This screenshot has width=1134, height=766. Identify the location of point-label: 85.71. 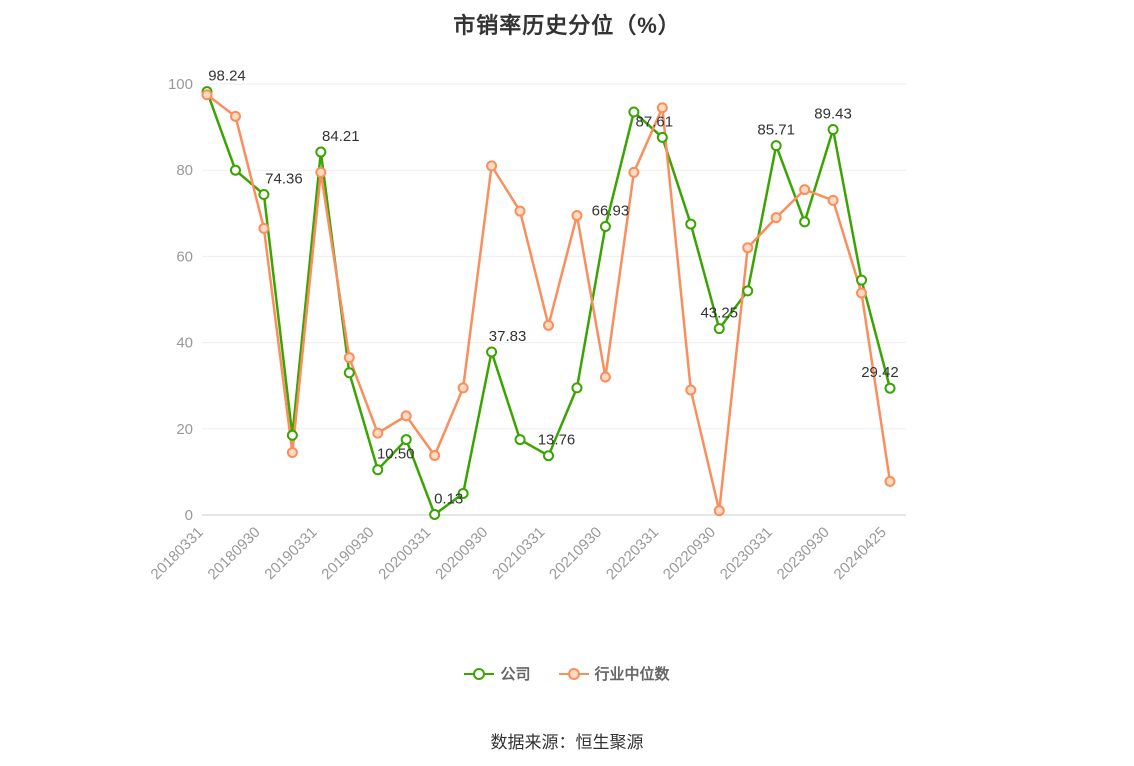
(776, 130).